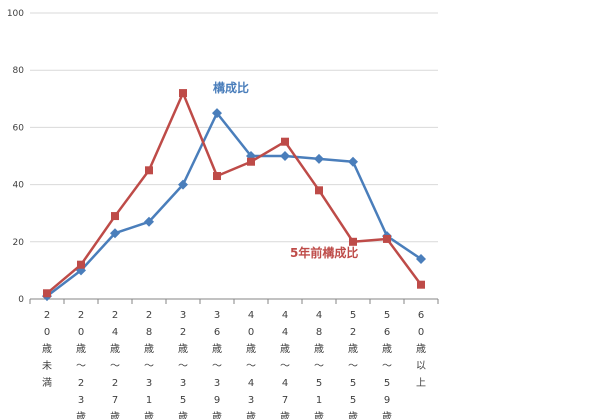  What do you see at coordinates (19, 243) in the screenshot?
I see `y-tick-label: 20` at bounding box center [19, 243].